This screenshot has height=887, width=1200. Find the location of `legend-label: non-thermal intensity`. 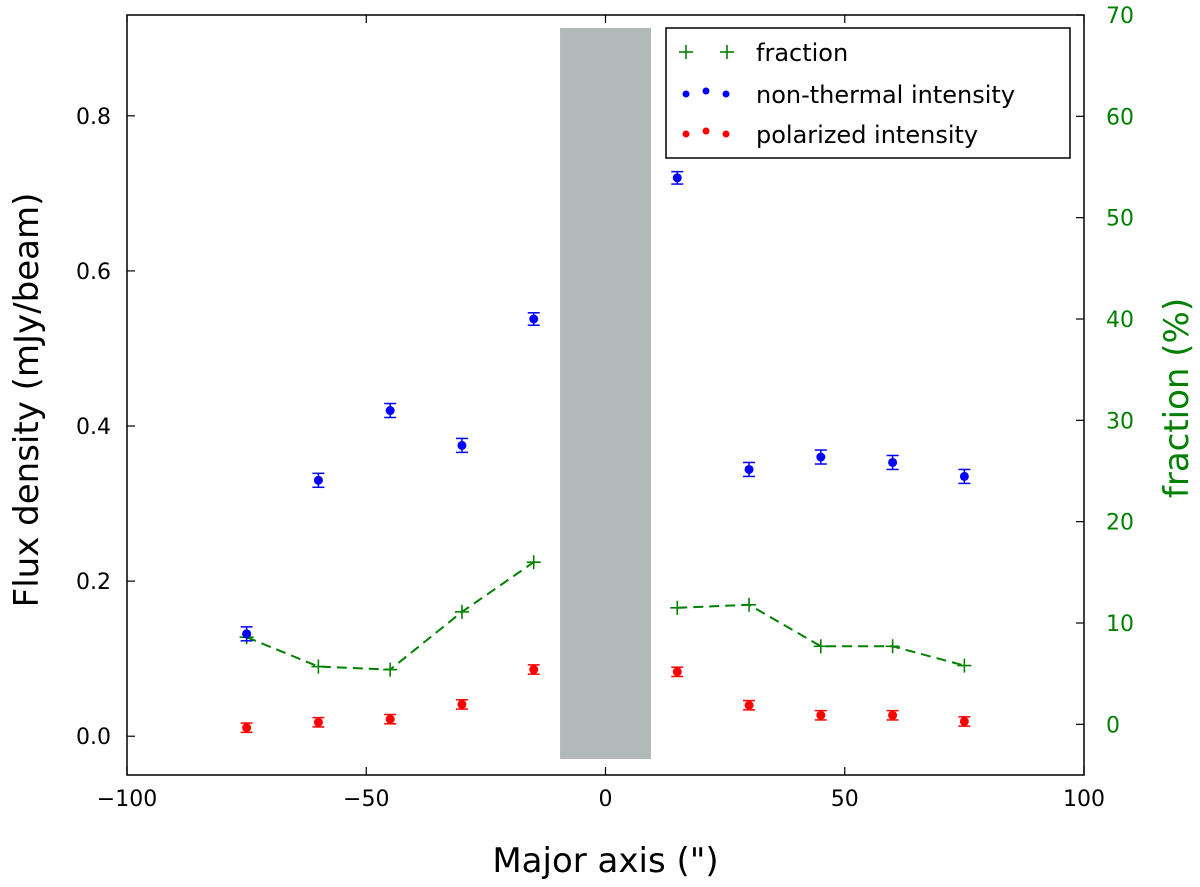

legend-label: non-thermal intensity is located at coordinates (885, 95).